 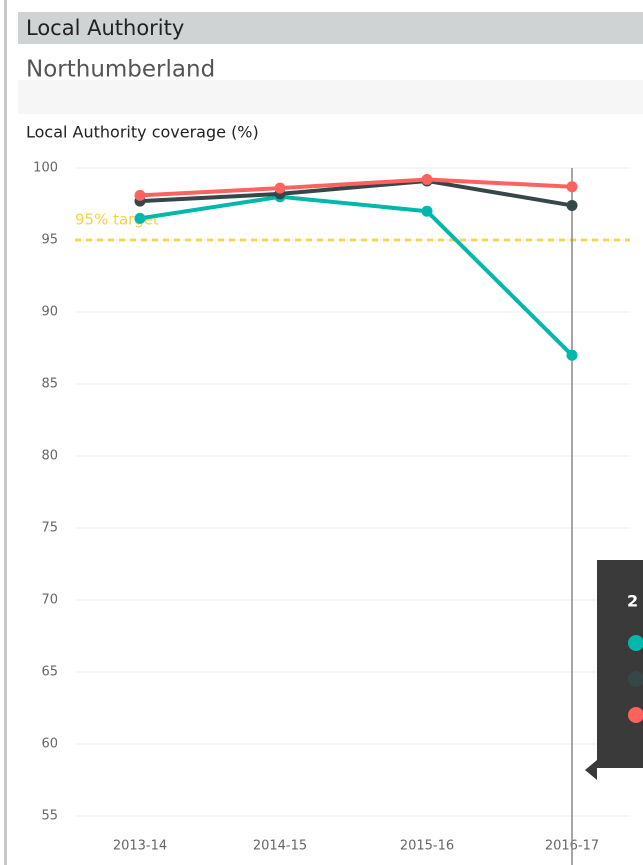 What do you see at coordinates (49, 744) in the screenshot?
I see `y-tick-label: 60` at bounding box center [49, 744].